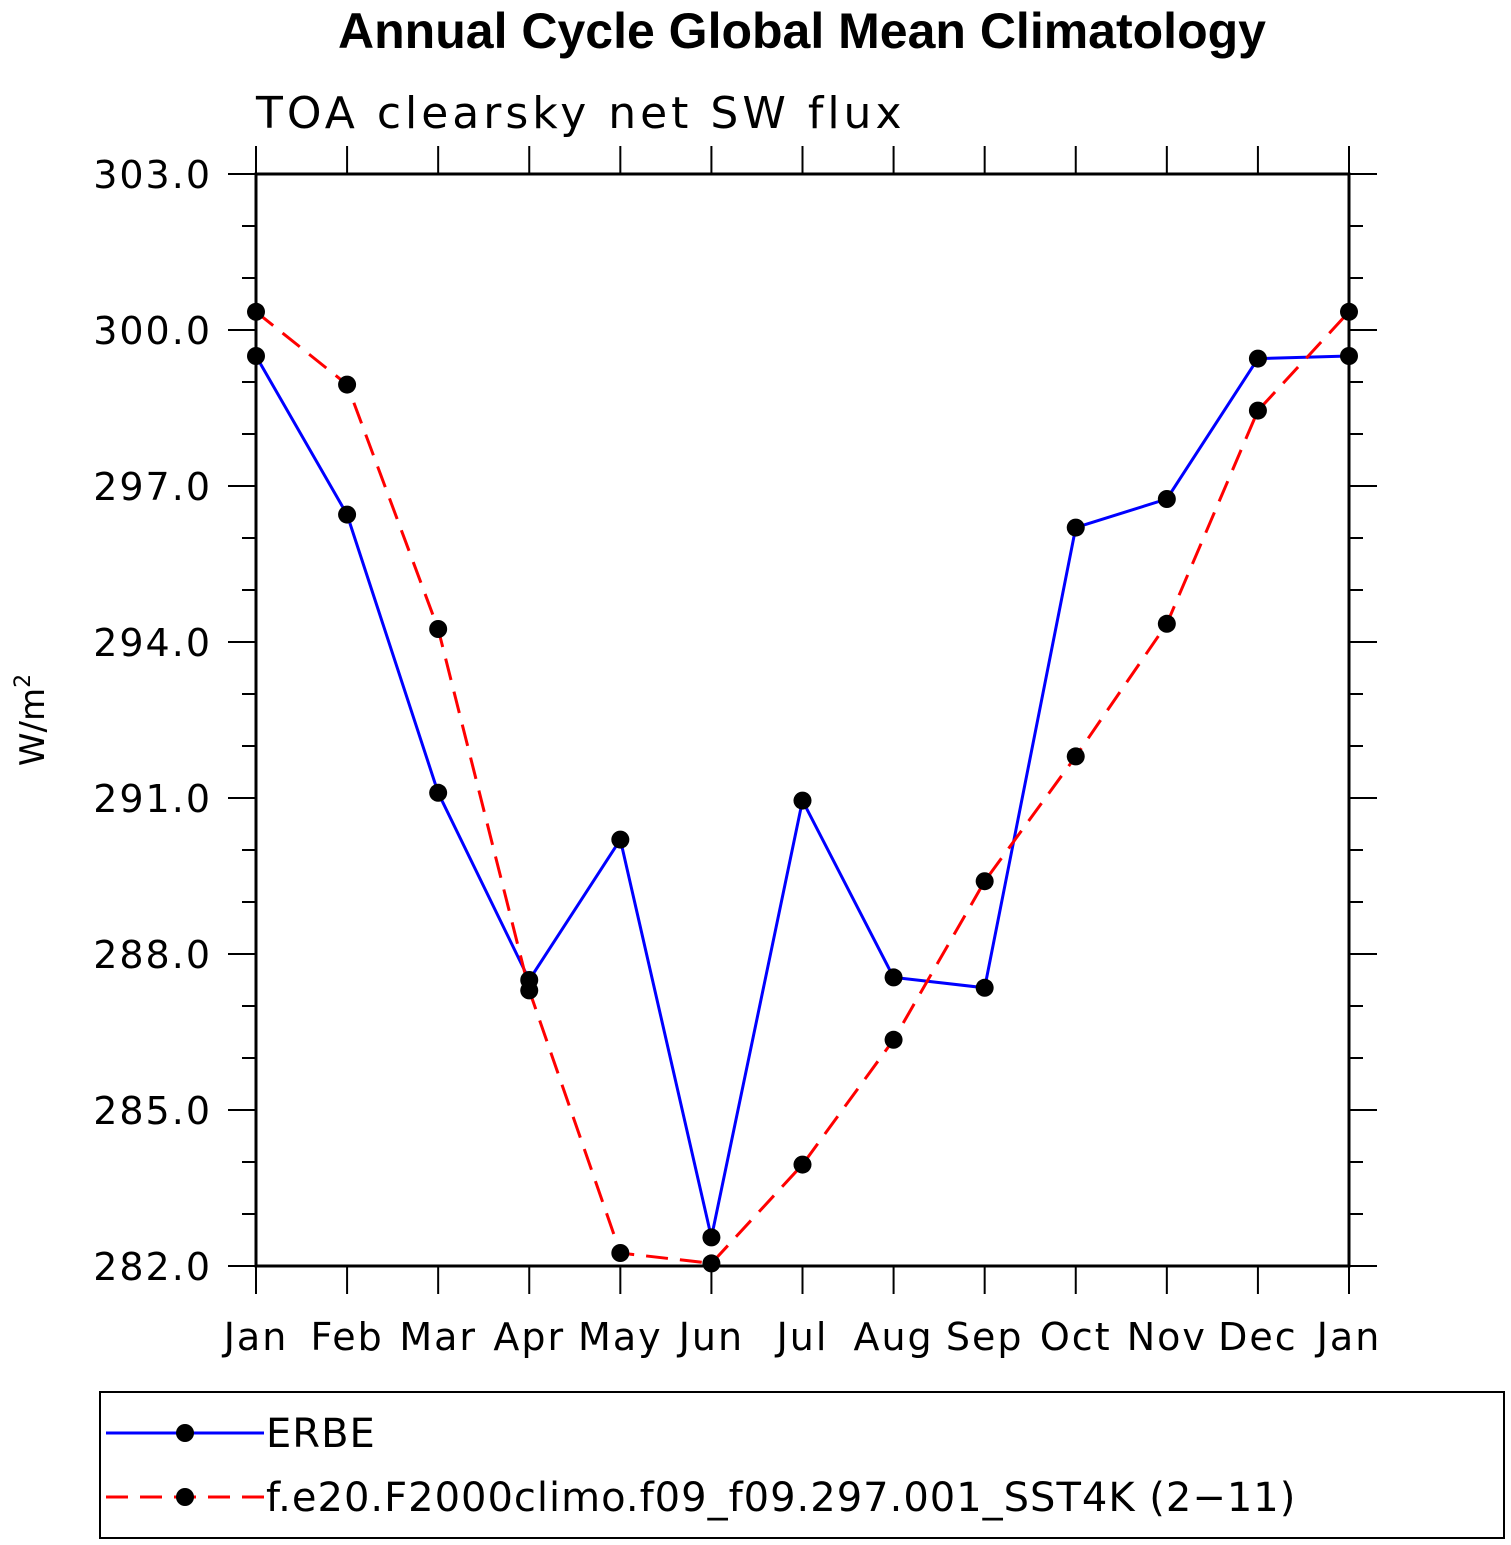  I want to click on y-tick-label: 288.0, so click(152, 955).